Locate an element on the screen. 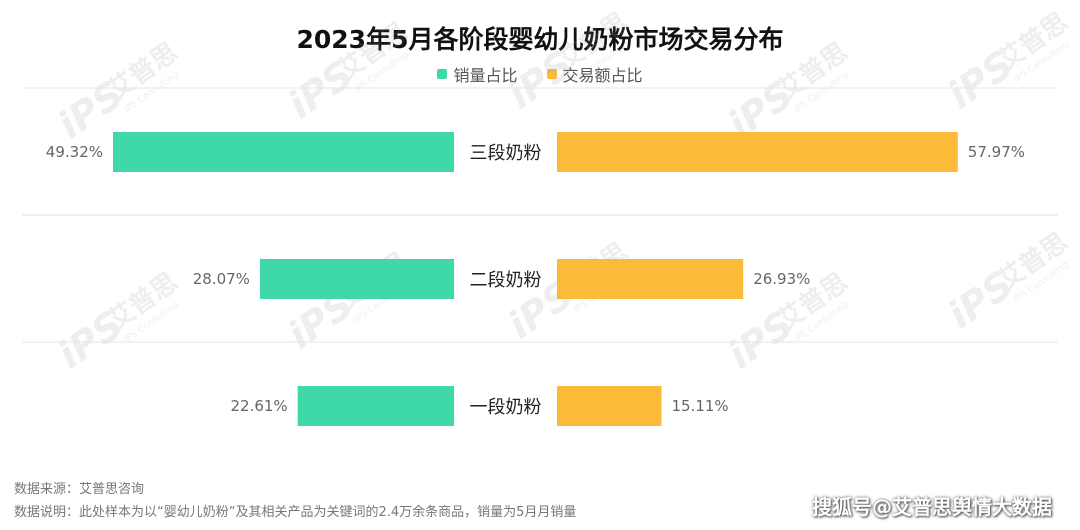  chart-legend: 销量占比 交易额占比 is located at coordinates (540, 74).